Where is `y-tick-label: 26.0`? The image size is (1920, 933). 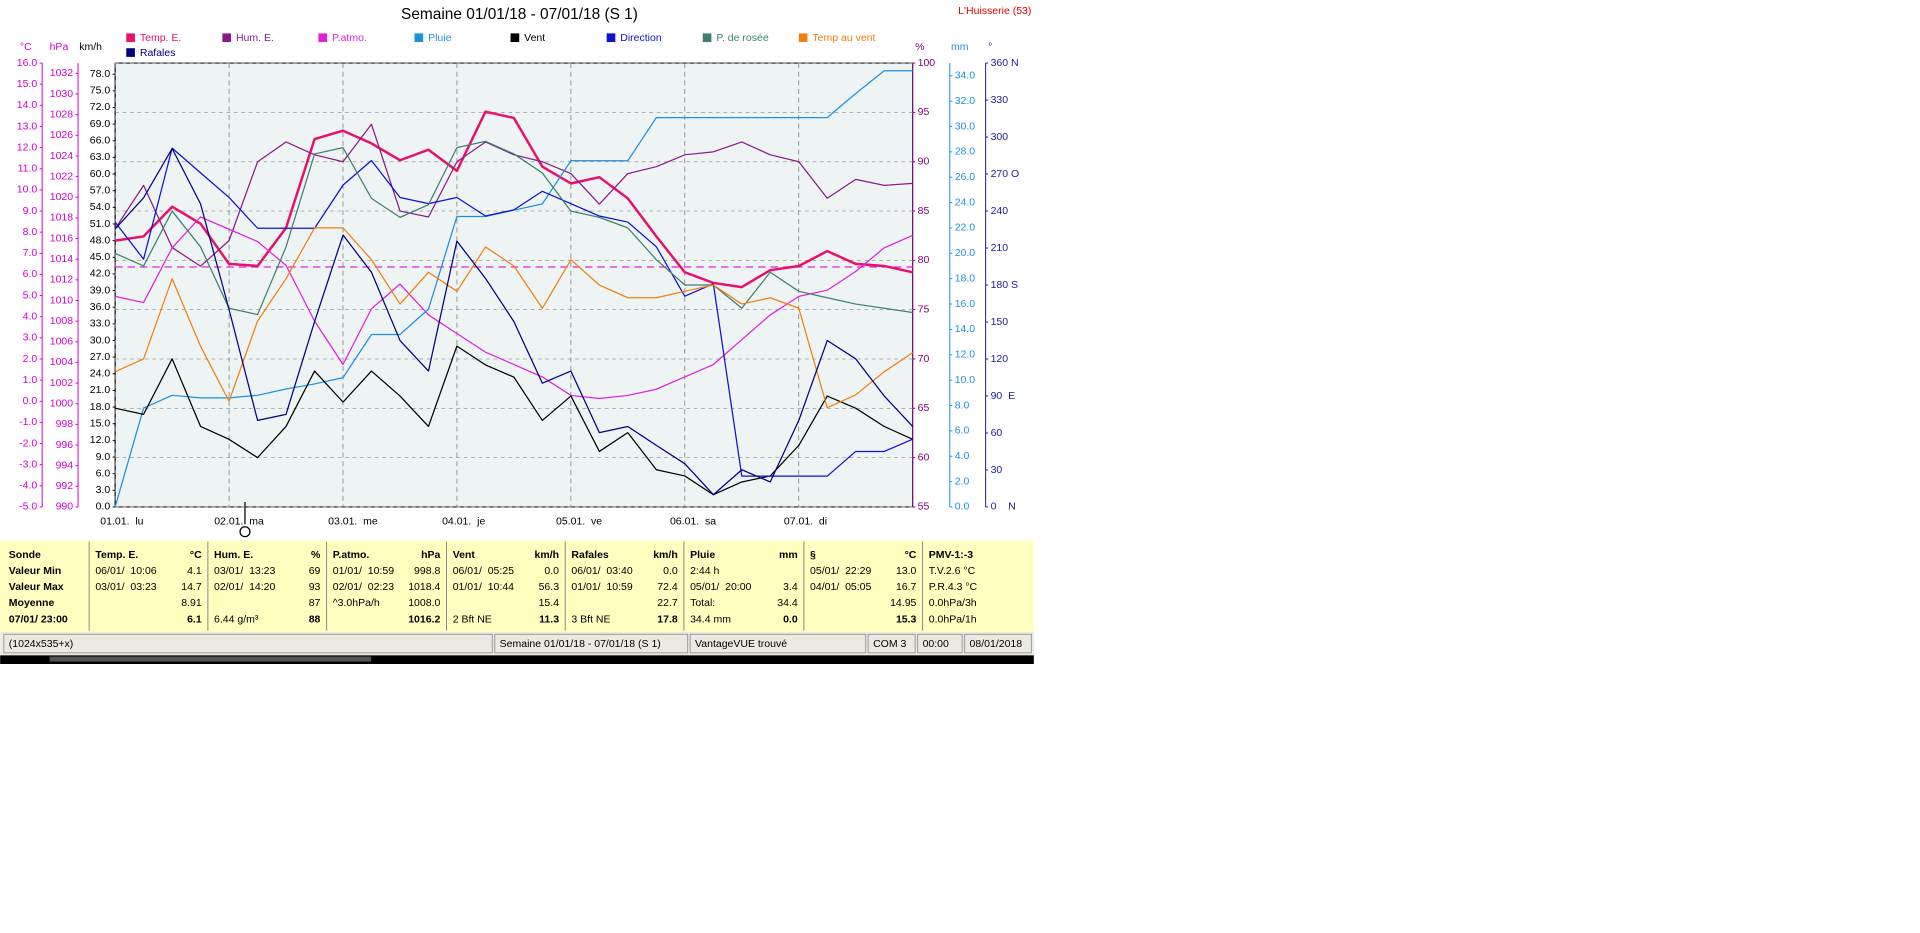
y-tick-label: 26.0 is located at coordinates (965, 177).